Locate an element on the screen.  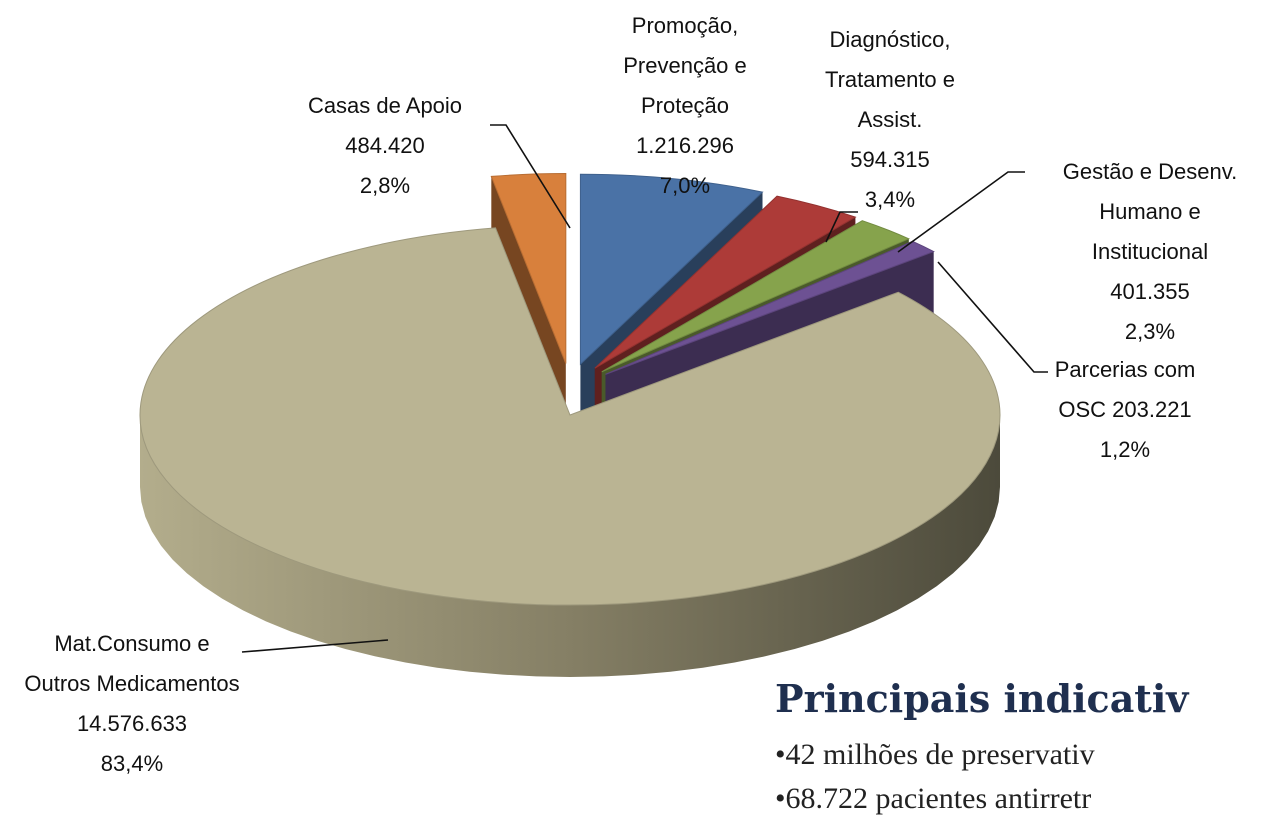
bullet: 42 milhões de preservativ is located at coordinates (935, 755).